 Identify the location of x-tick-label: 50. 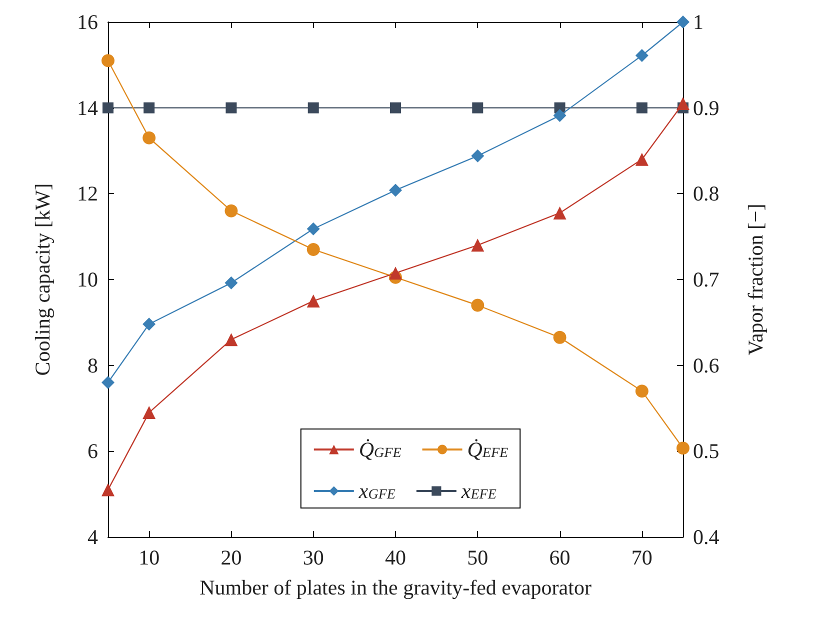
(477, 558).